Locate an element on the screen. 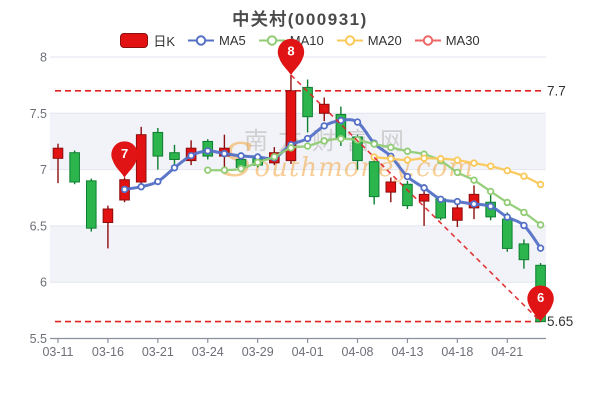 Image resolution: width=600 pixels, height=400 pixels. x-axis-label: 04-01 is located at coordinates (308, 352).